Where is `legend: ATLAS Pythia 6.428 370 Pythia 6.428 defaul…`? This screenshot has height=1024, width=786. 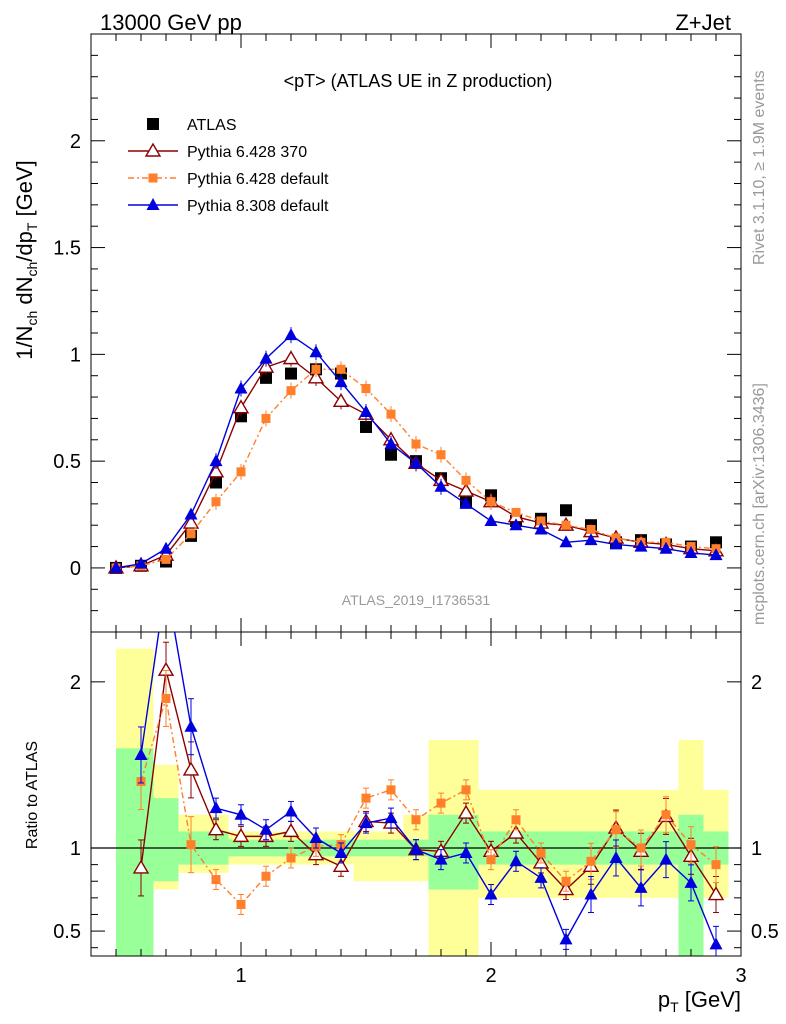
legend: ATLAS Pythia 6.428 370 Pythia 6.428 defaul… is located at coordinates (228, 166).